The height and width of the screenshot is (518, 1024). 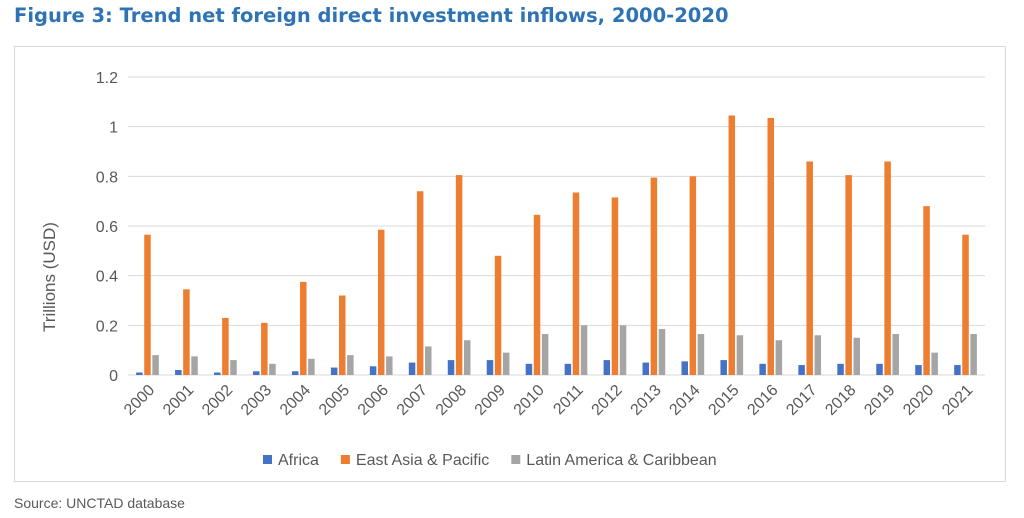 What do you see at coordinates (701, 354) in the screenshot?
I see `bar-latin-america-caribbean-2014` at bounding box center [701, 354].